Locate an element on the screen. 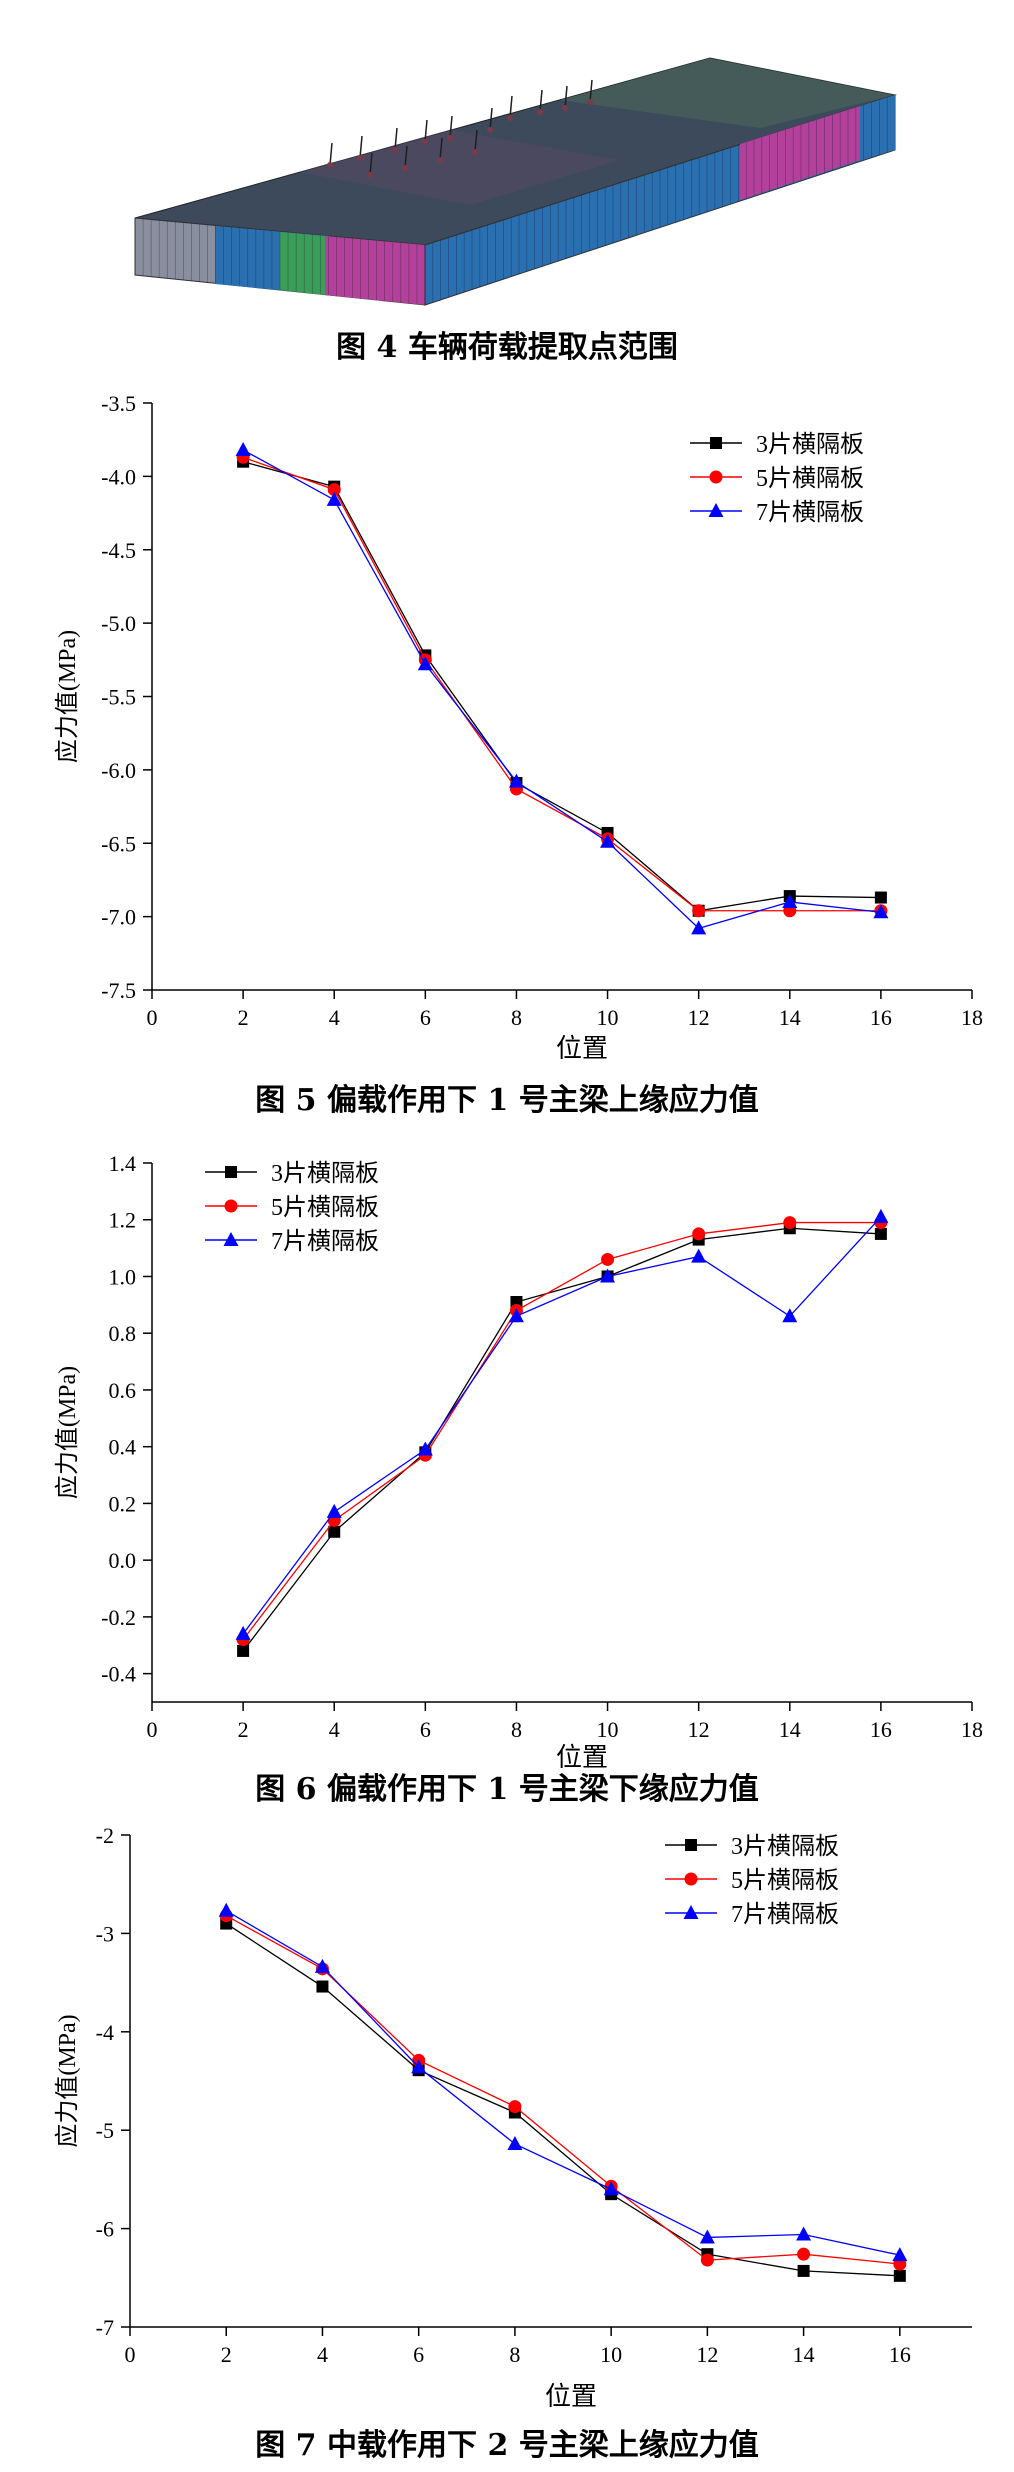 The width and height of the screenshot is (1014, 2472). figure-6-caption: 图 6 偏载作用下 1 号主梁下缘应力值 is located at coordinates (507, 1789).